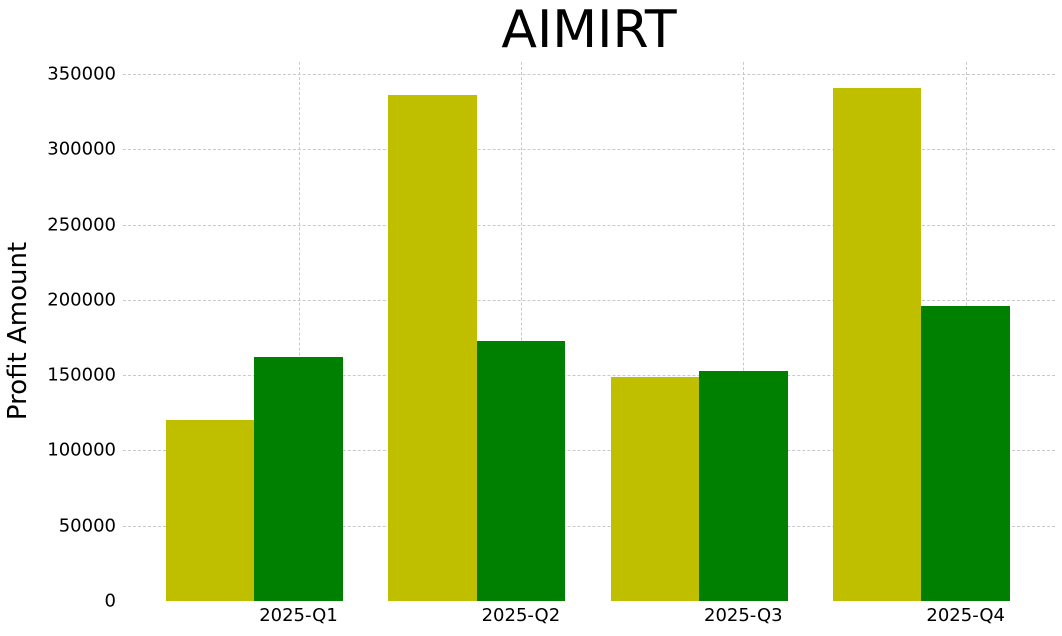 The height and width of the screenshot is (636, 1062). I want to click on bar-2025-Q4-green-series, so click(965, 453).